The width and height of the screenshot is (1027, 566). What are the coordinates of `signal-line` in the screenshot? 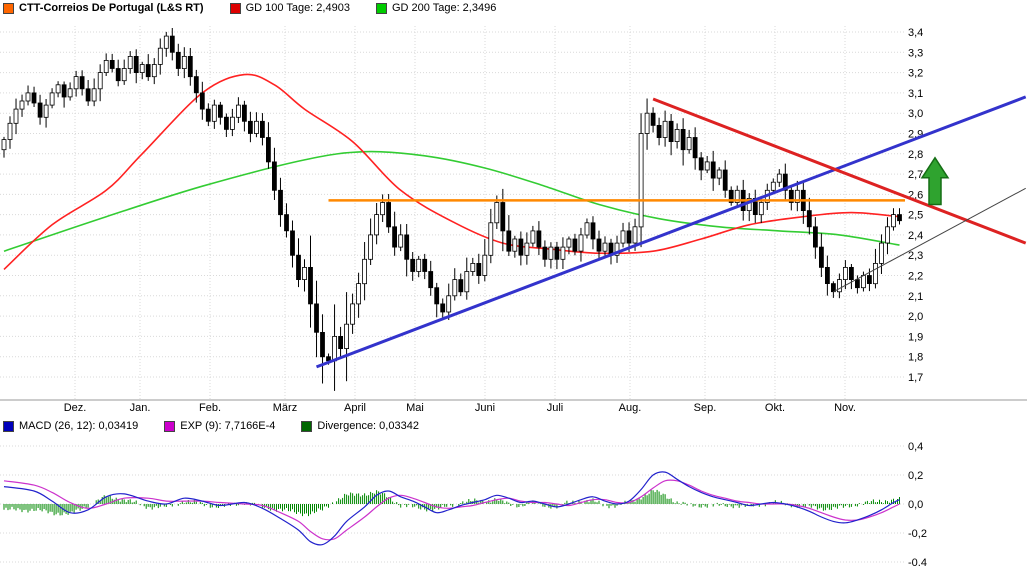 It's located at (451, 510).